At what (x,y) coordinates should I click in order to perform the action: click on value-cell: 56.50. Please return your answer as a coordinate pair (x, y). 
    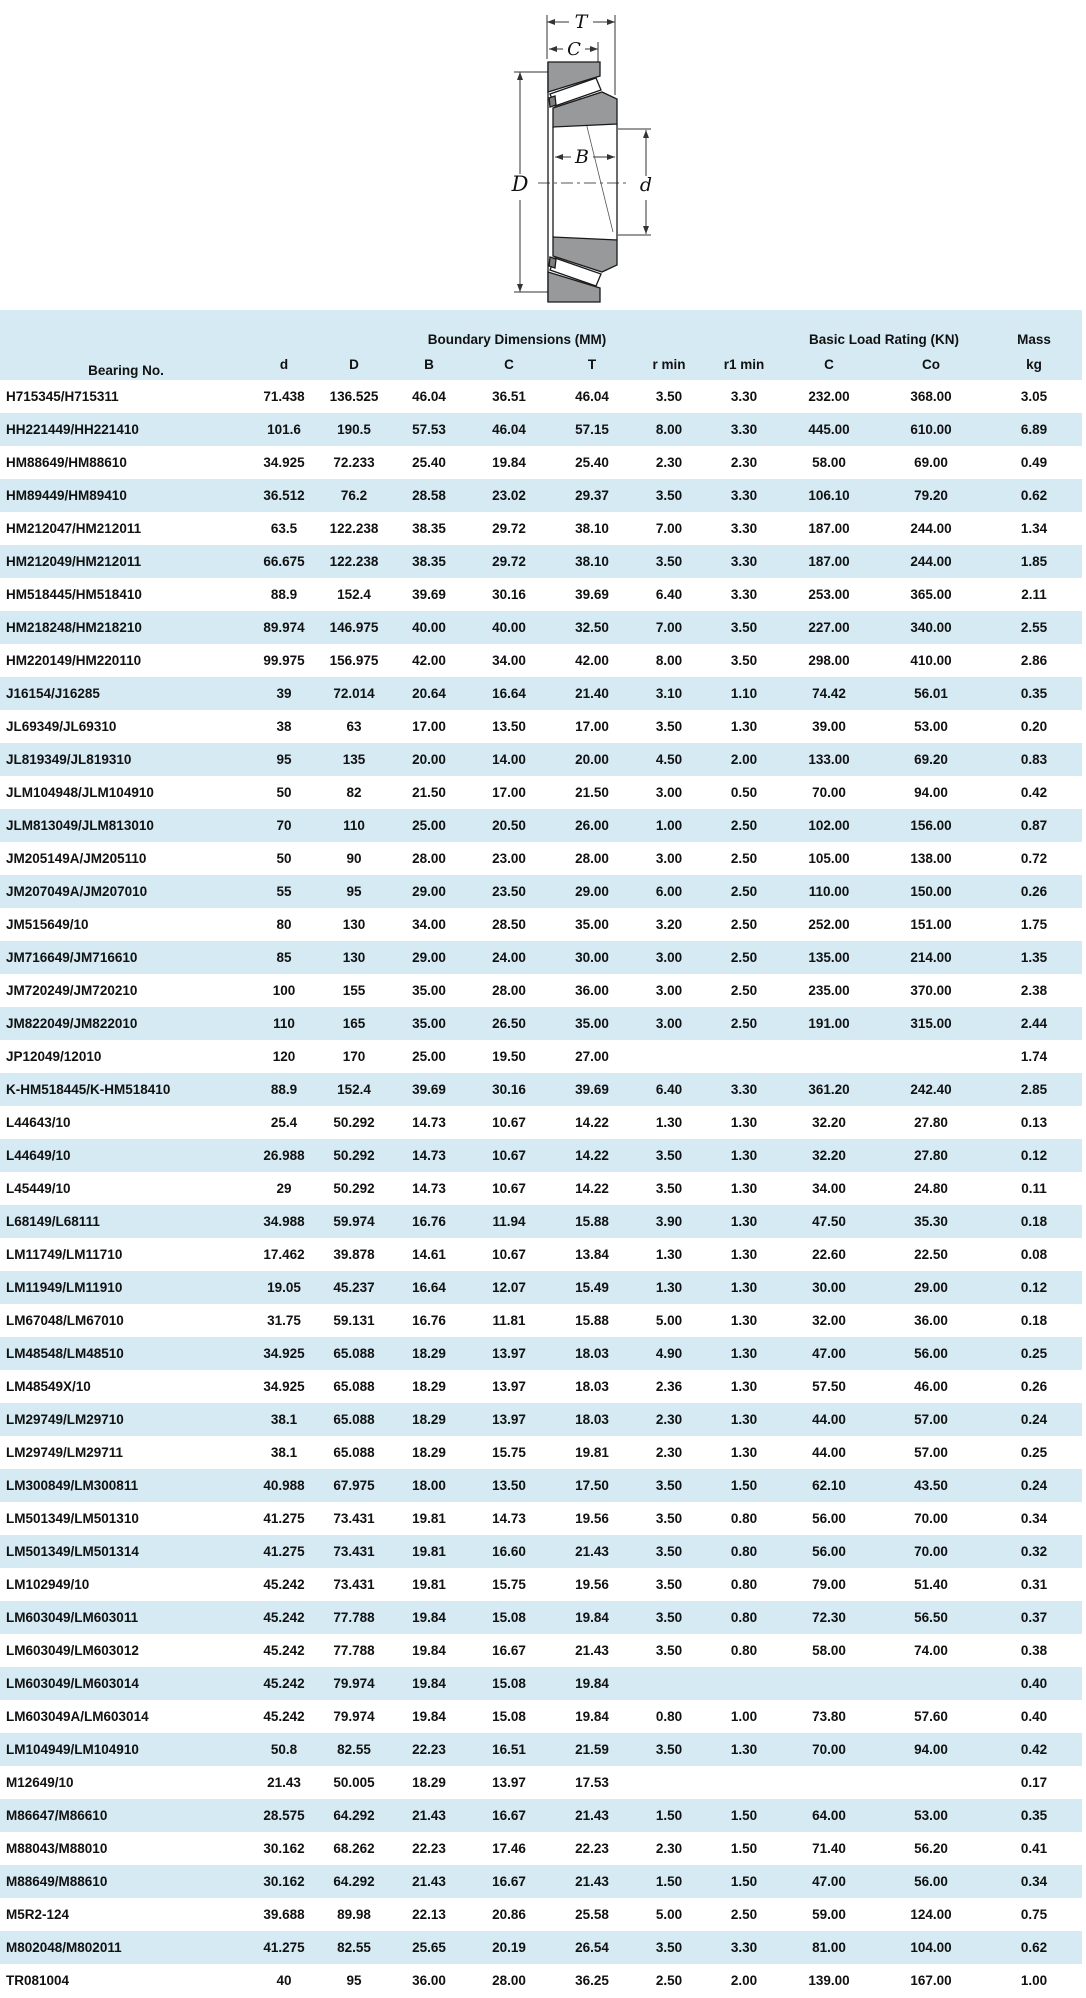
    Looking at the image, I should click on (931, 1617).